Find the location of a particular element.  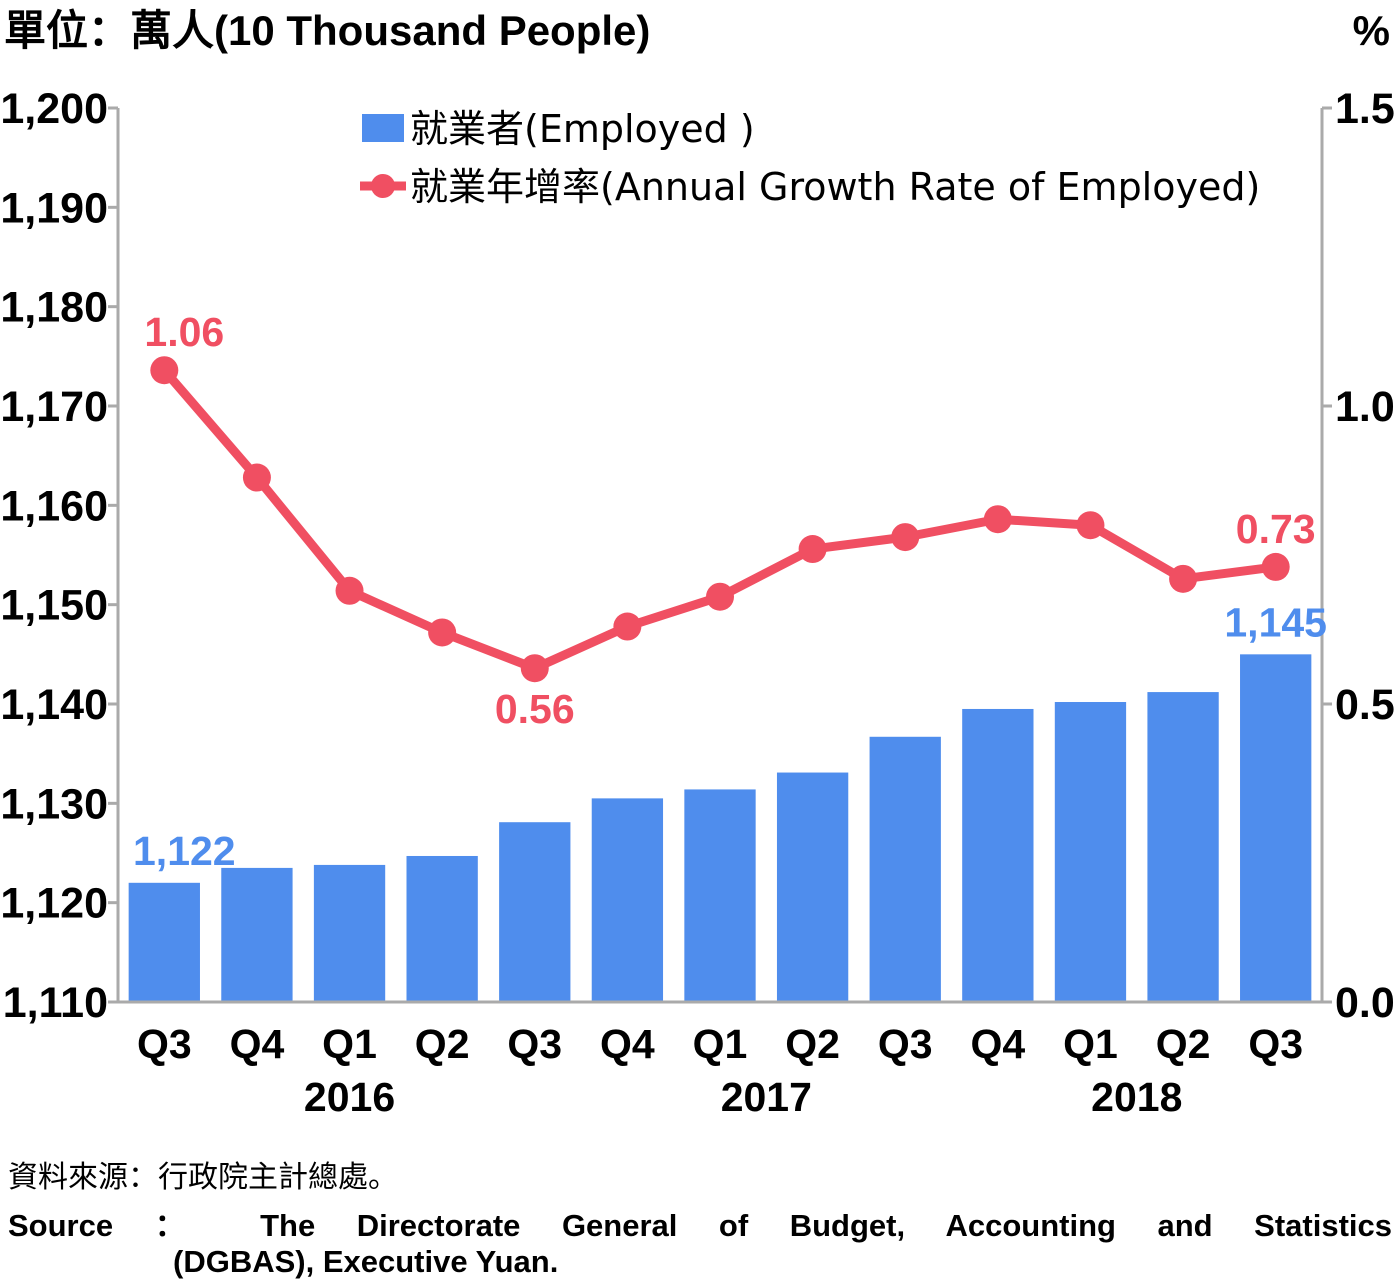

right-unit-label: % is located at coordinates (1371, 30).